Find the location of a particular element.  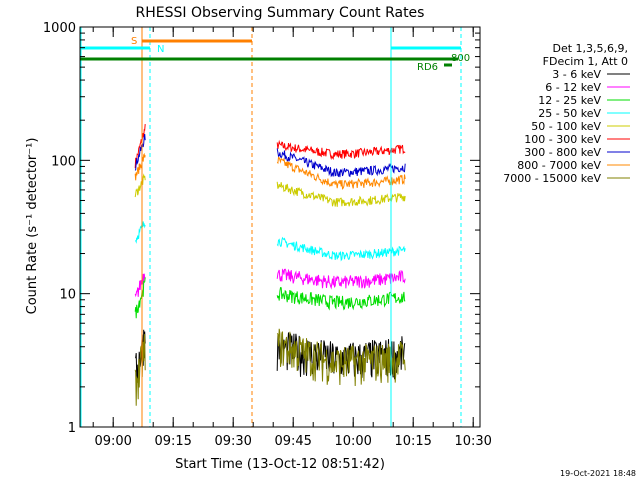

legend-label-4: 50 - 100 keV is located at coordinates (566, 126).